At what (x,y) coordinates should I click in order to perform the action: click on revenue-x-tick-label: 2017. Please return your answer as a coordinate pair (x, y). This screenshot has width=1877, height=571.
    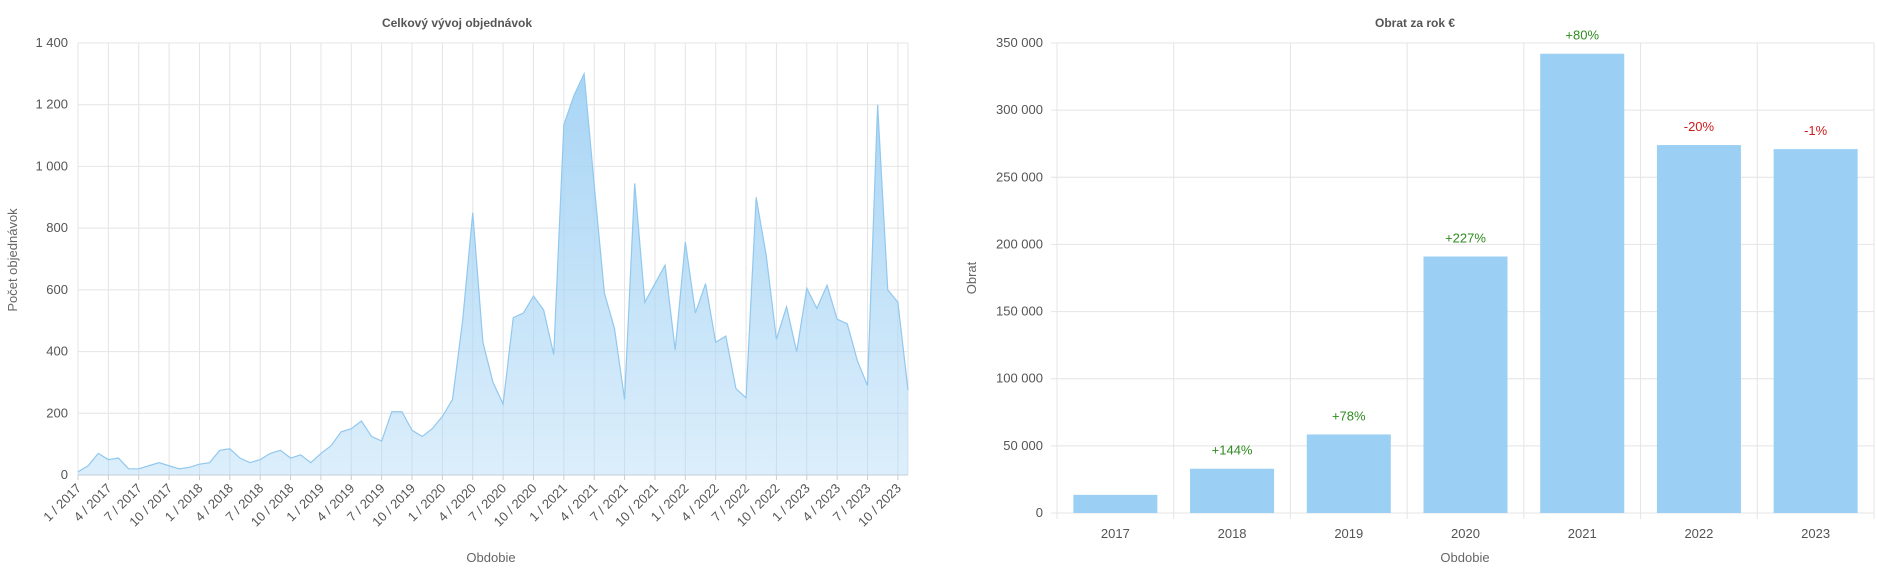
    Looking at the image, I should click on (1115, 533).